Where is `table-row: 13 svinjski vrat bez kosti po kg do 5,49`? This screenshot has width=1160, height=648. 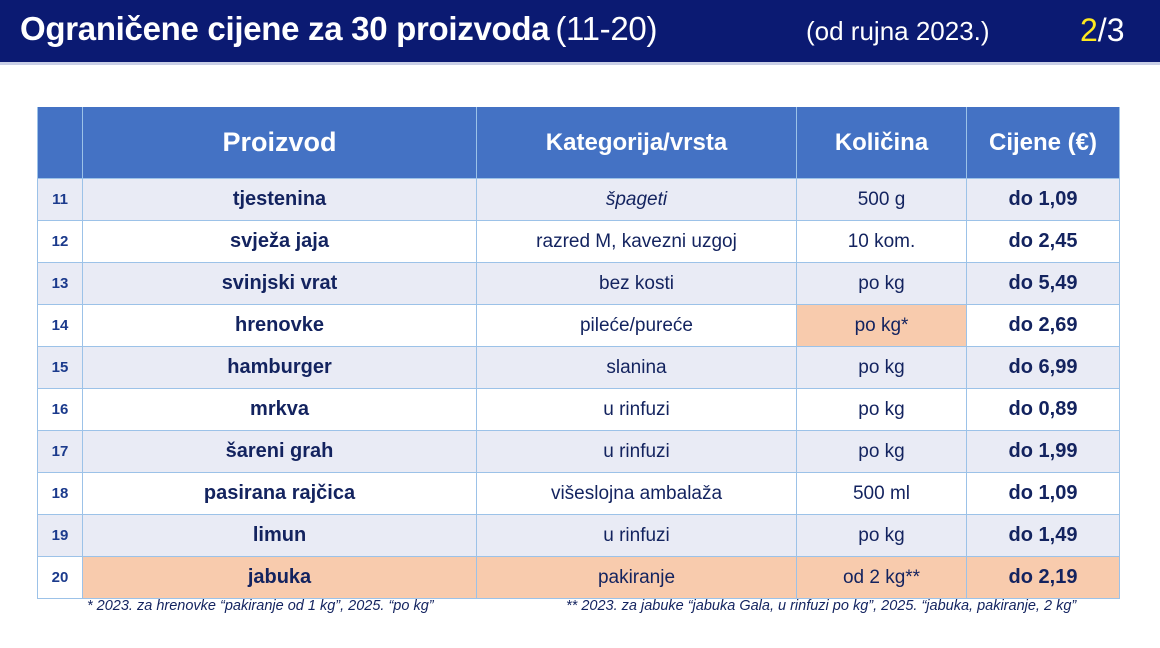
table-row: 13 svinjski vrat bez kosti po kg do 5,49 is located at coordinates (578, 283).